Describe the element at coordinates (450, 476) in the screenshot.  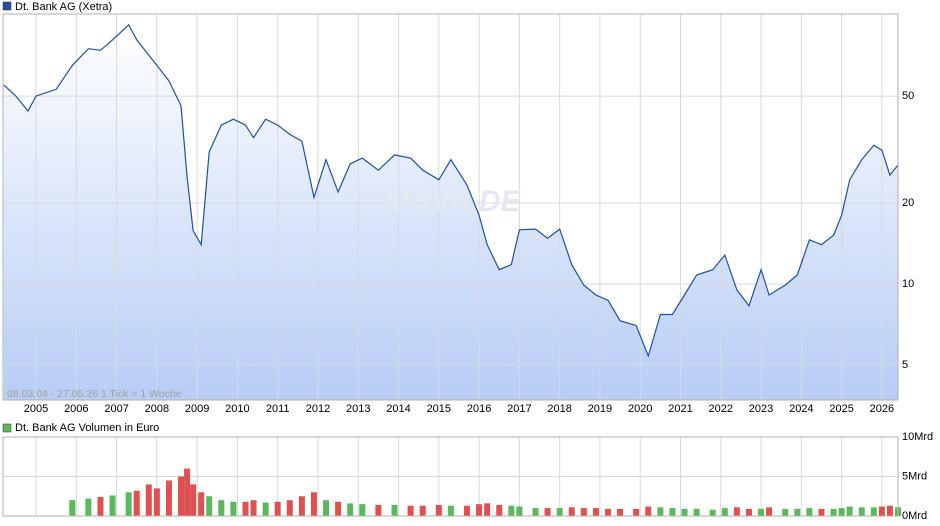
I see `plot-frame` at that location.